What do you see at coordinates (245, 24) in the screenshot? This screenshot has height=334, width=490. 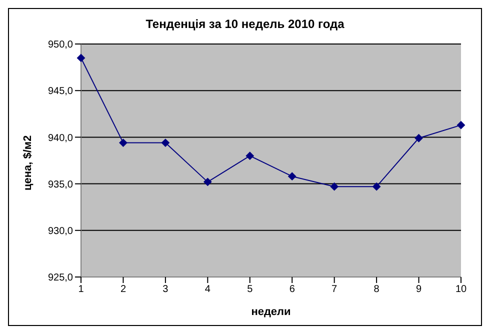 I see `chart-title: Тенденція за 10 недель 2010 года` at bounding box center [245, 24].